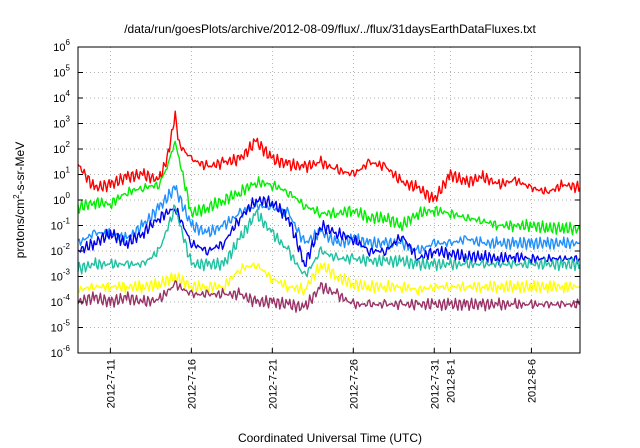  What do you see at coordinates (61, 250) in the screenshot?
I see `y-tick-label: 10⁻²` at bounding box center [61, 250].